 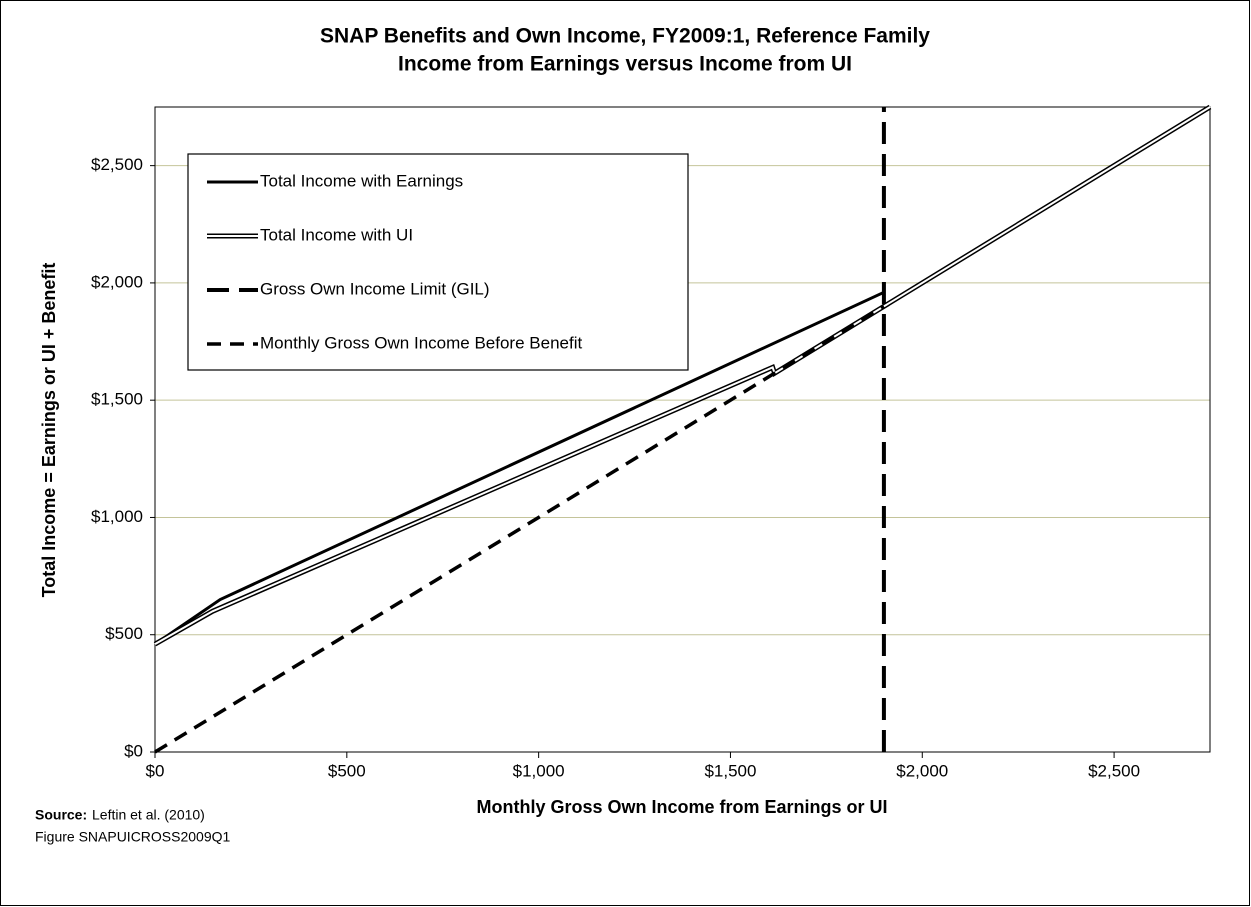 I want to click on legend, so click(x=438, y=262).